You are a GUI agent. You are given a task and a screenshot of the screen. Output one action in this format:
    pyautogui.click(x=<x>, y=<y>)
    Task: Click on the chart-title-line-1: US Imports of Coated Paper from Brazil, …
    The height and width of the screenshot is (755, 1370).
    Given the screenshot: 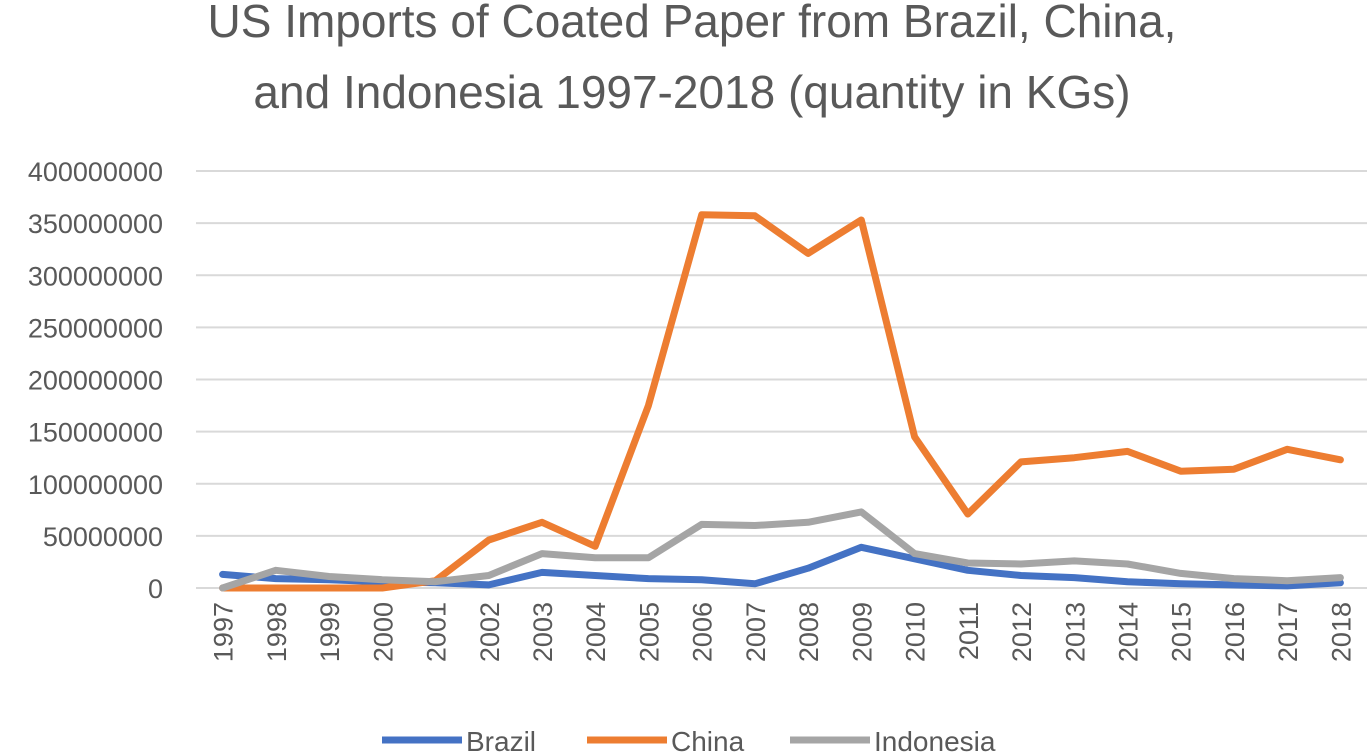 What is the action you would take?
    pyautogui.click(x=692, y=23)
    